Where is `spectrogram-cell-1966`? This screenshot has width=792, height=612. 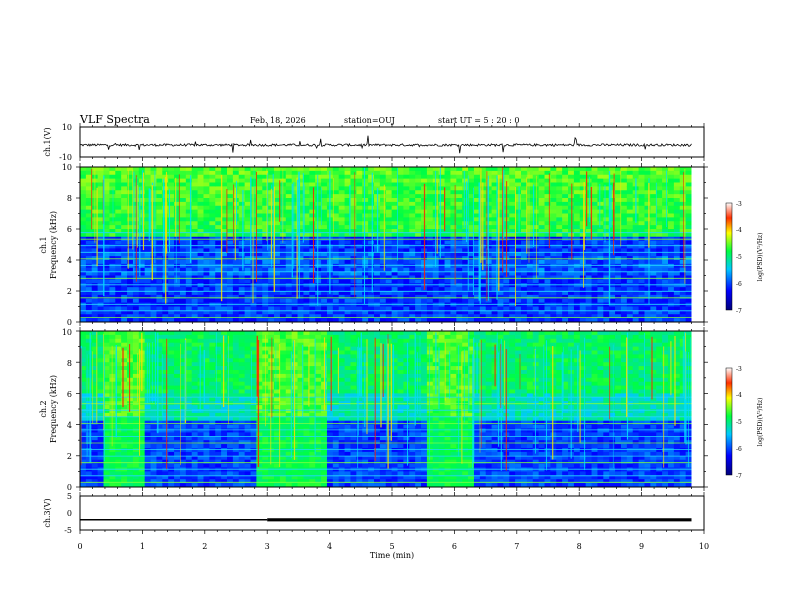
spectrogram-cell-1966 is located at coordinates (371, 192).